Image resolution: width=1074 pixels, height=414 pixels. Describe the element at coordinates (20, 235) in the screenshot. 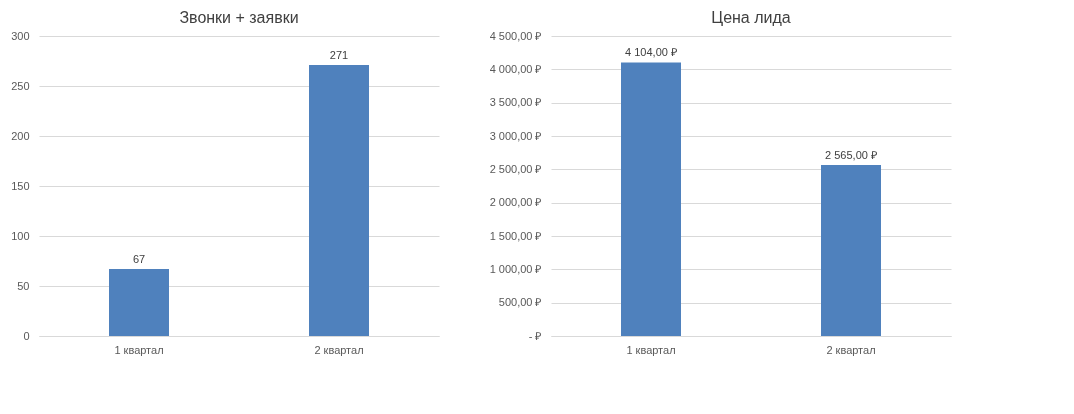

I see `y-tick-label: 100` at that location.